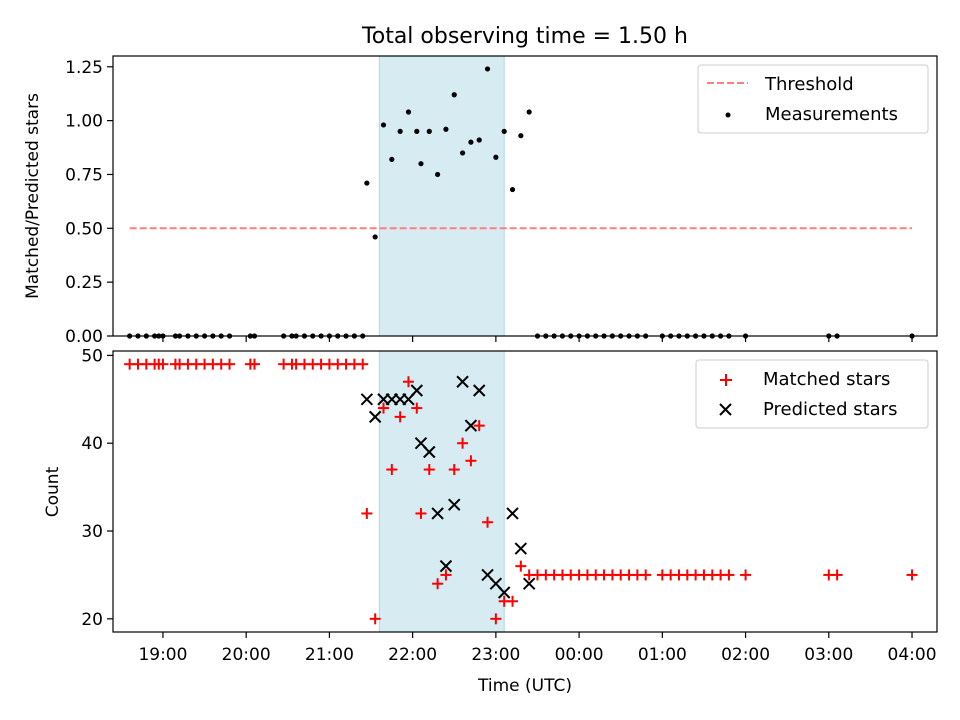  What do you see at coordinates (162, 655) in the screenshot?
I see `x-tick-label: 19:00` at bounding box center [162, 655].